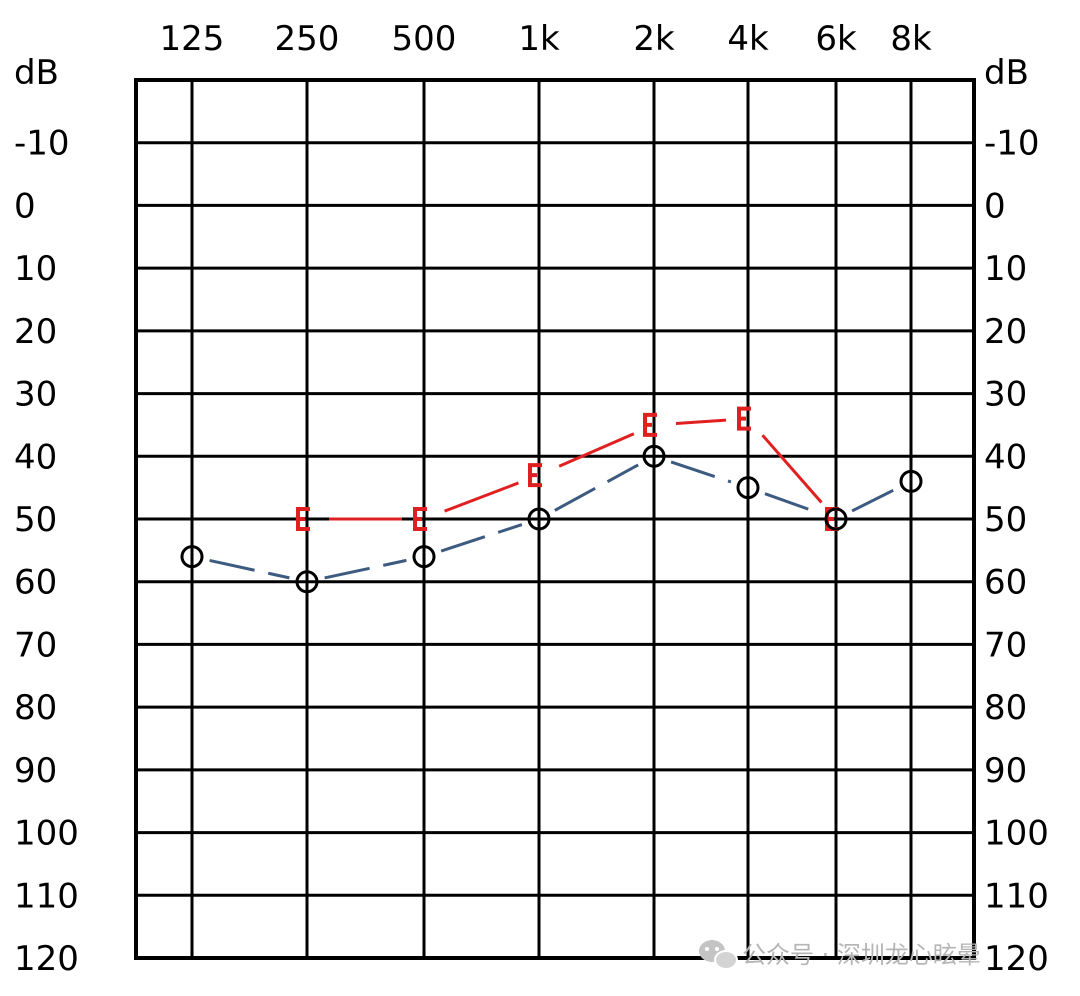  Describe the element at coordinates (535, 475) in the screenshot. I see `series-2-marker-1k` at that location.